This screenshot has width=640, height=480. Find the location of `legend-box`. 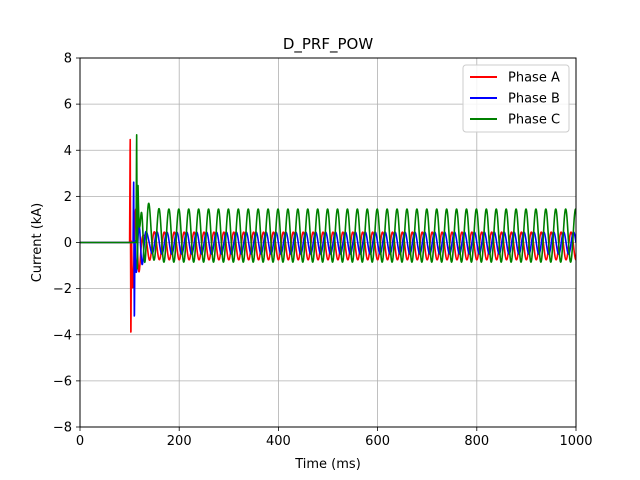

legend-box is located at coordinates (516, 98).